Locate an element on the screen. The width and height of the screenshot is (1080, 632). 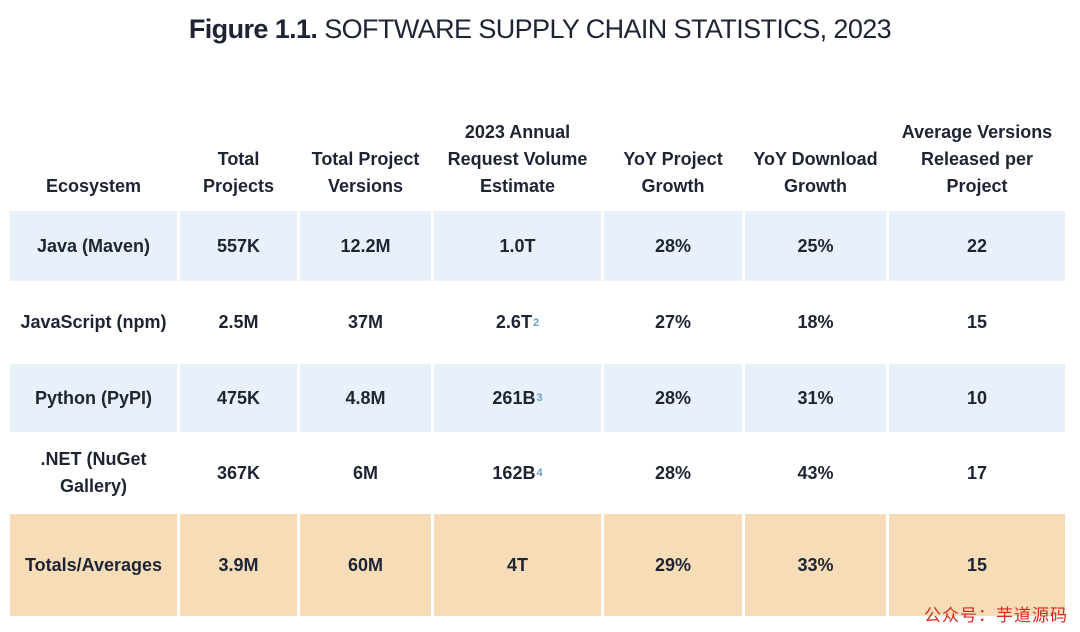
row-versions-cell: 37M is located at coordinates (365, 322).